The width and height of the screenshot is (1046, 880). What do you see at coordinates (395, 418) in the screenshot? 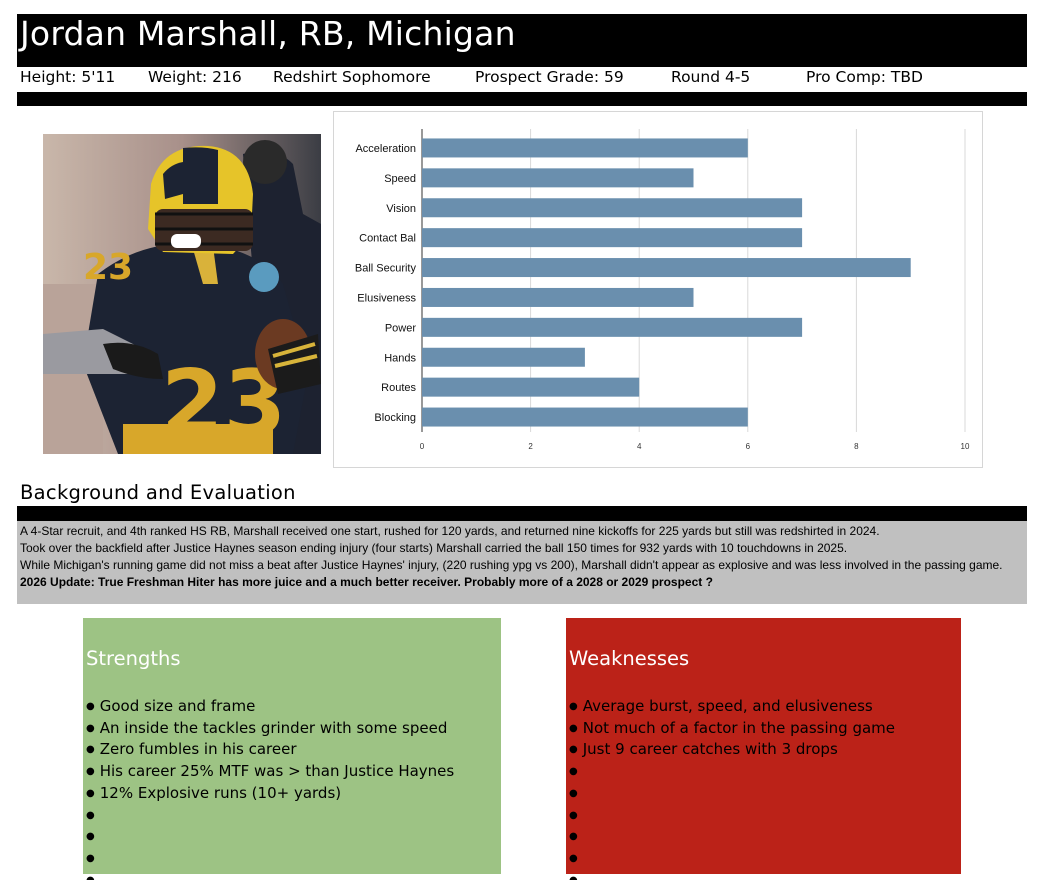
I see `category-label: Blocking` at bounding box center [395, 418].